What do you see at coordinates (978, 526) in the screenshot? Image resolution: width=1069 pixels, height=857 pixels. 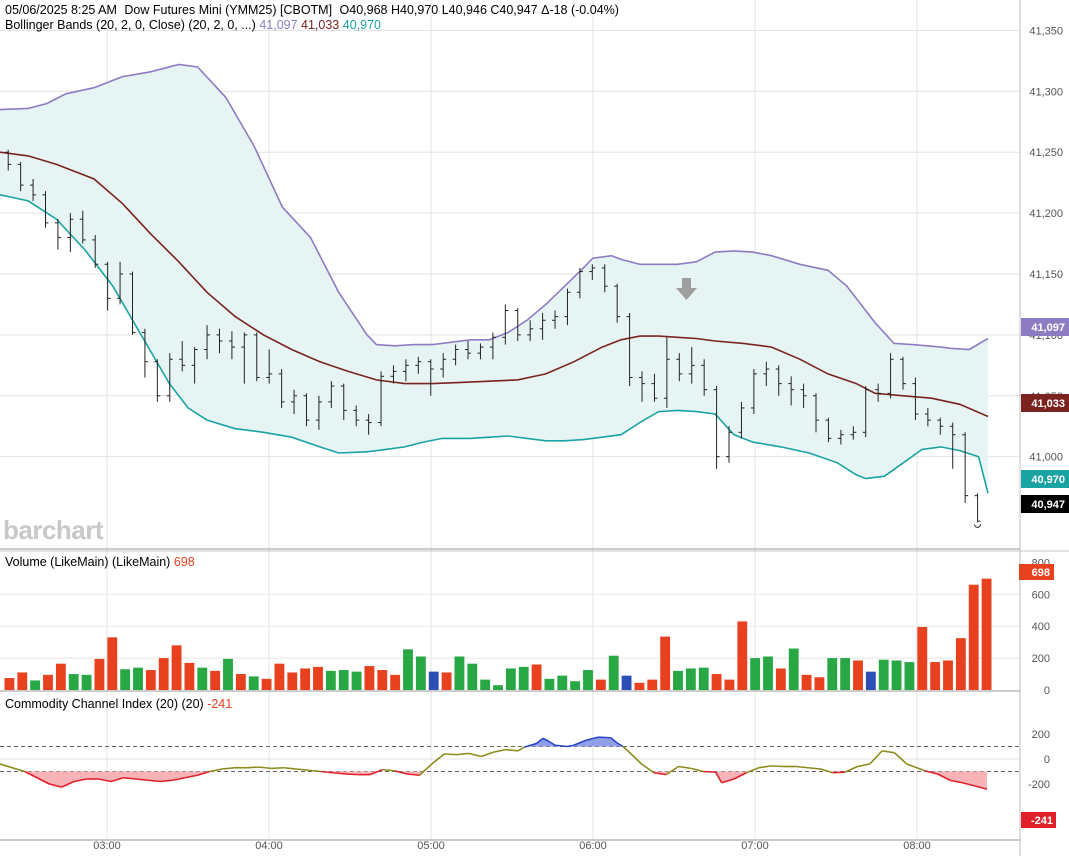 I see `last-bar-marker` at bounding box center [978, 526].